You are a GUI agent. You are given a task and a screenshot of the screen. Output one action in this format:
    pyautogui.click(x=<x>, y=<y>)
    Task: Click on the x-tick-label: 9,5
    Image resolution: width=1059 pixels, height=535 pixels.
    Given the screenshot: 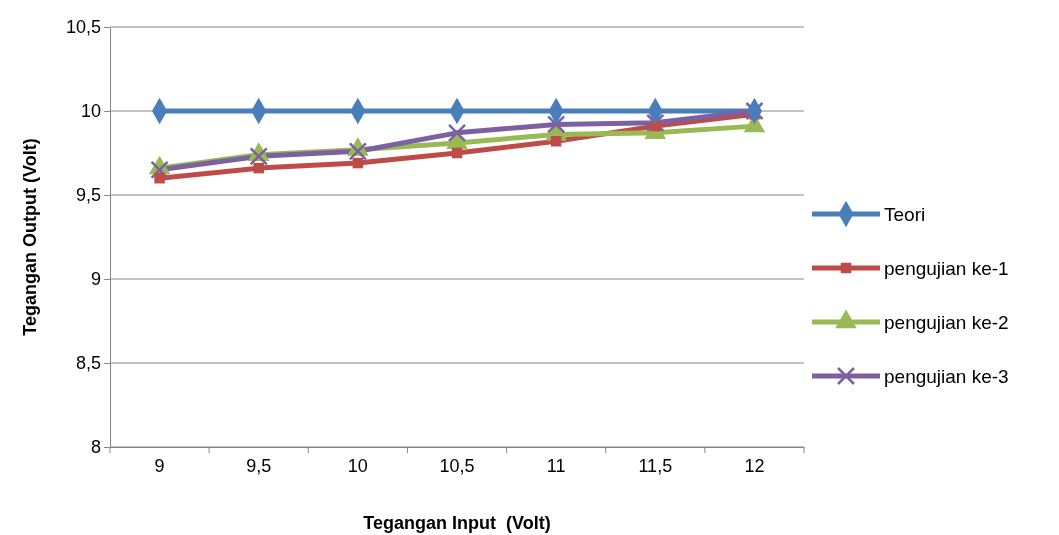 What is the action you would take?
    pyautogui.click(x=259, y=465)
    